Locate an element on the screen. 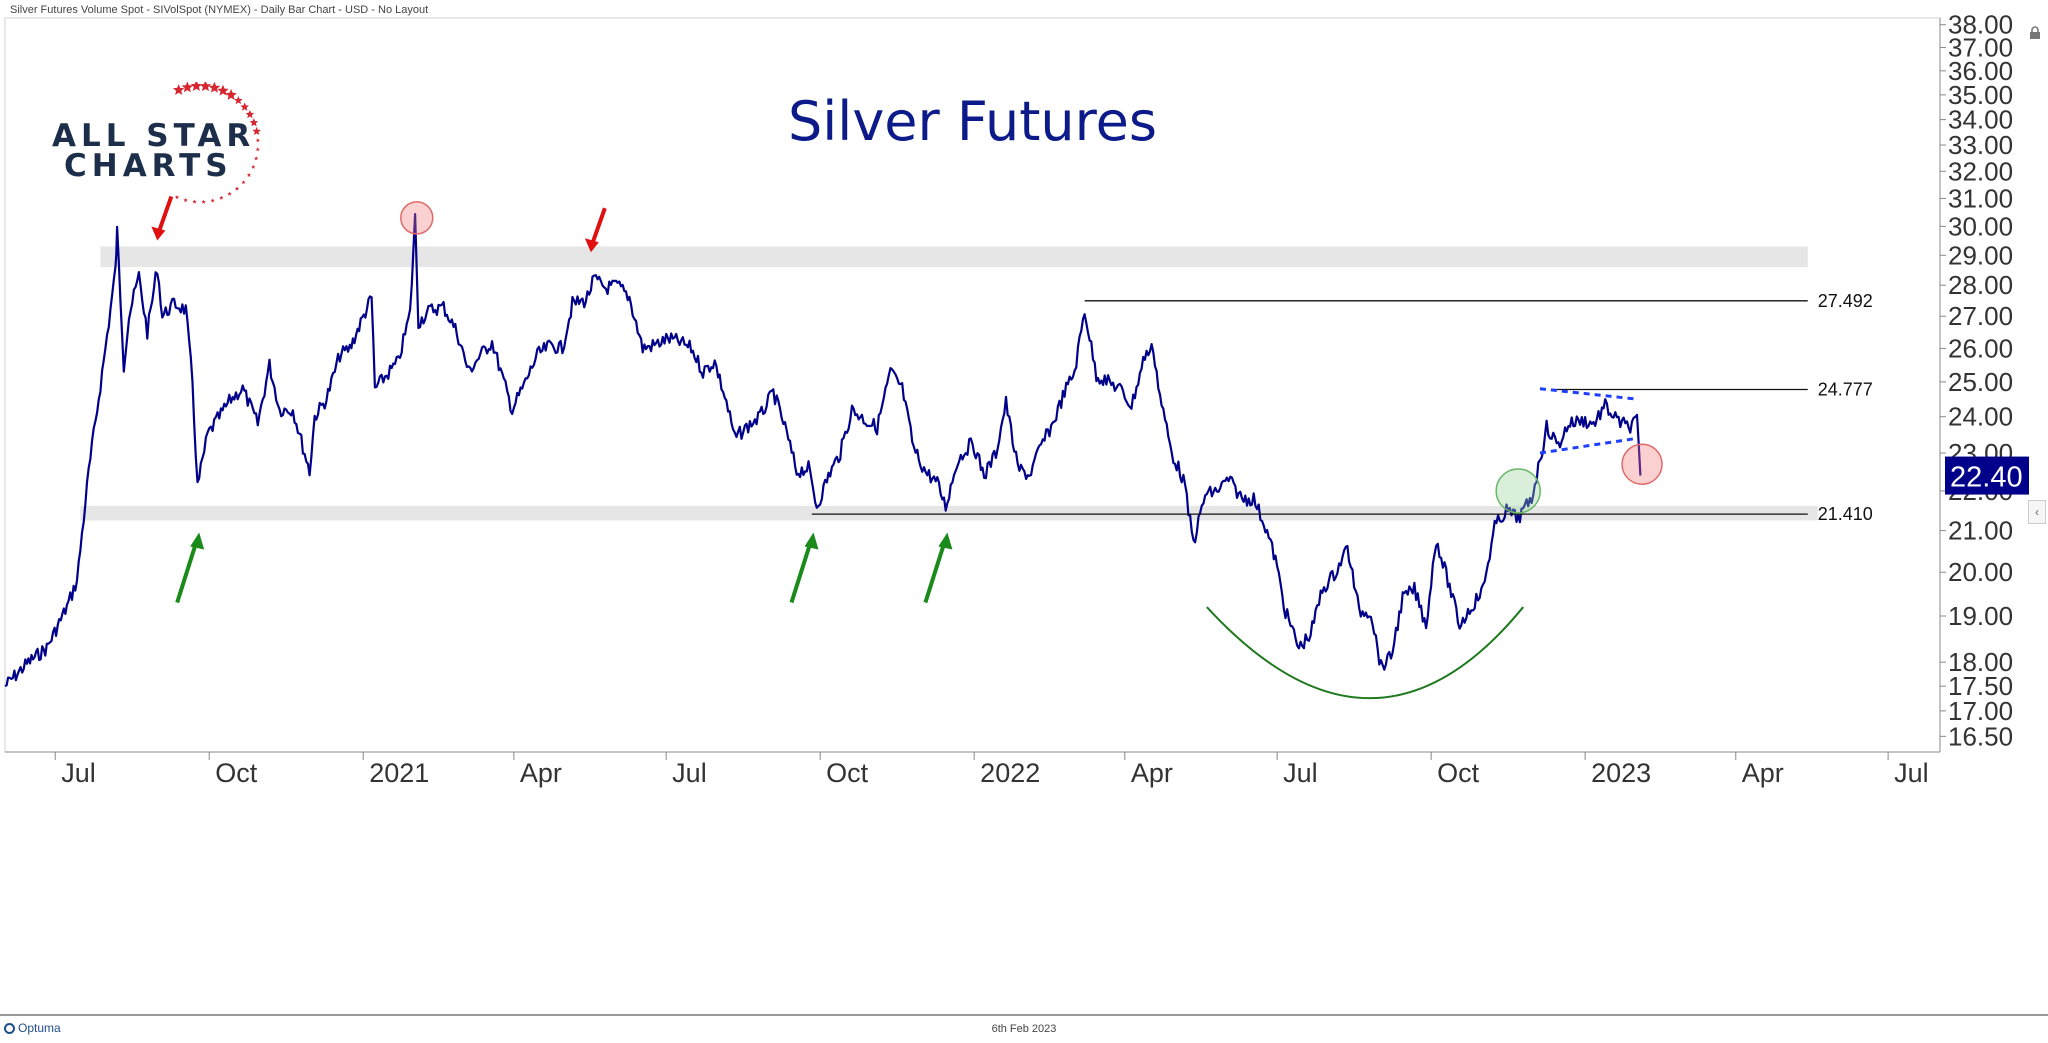 The image size is (2048, 1043). star-arc-icon is located at coordinates (216, 143).